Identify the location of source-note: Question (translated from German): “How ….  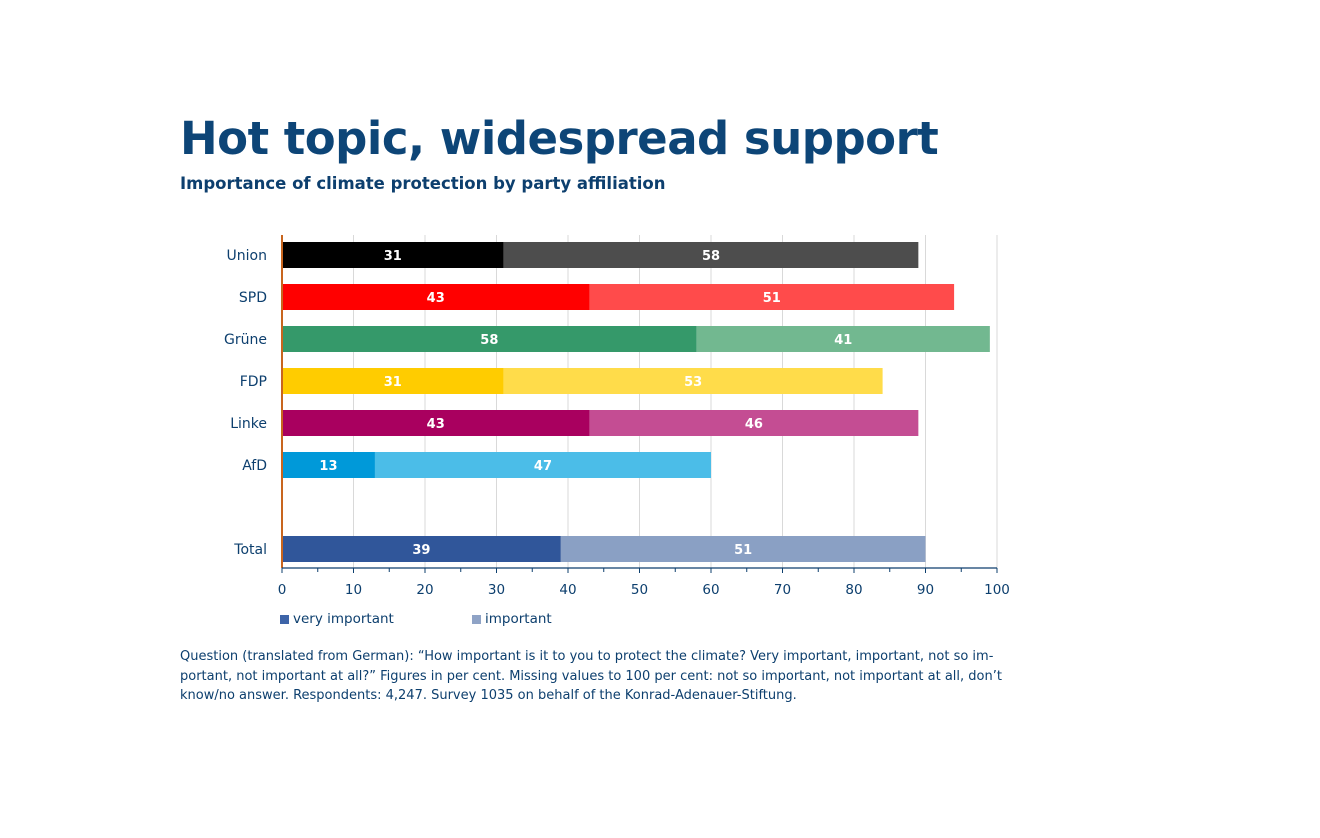
(591, 676).